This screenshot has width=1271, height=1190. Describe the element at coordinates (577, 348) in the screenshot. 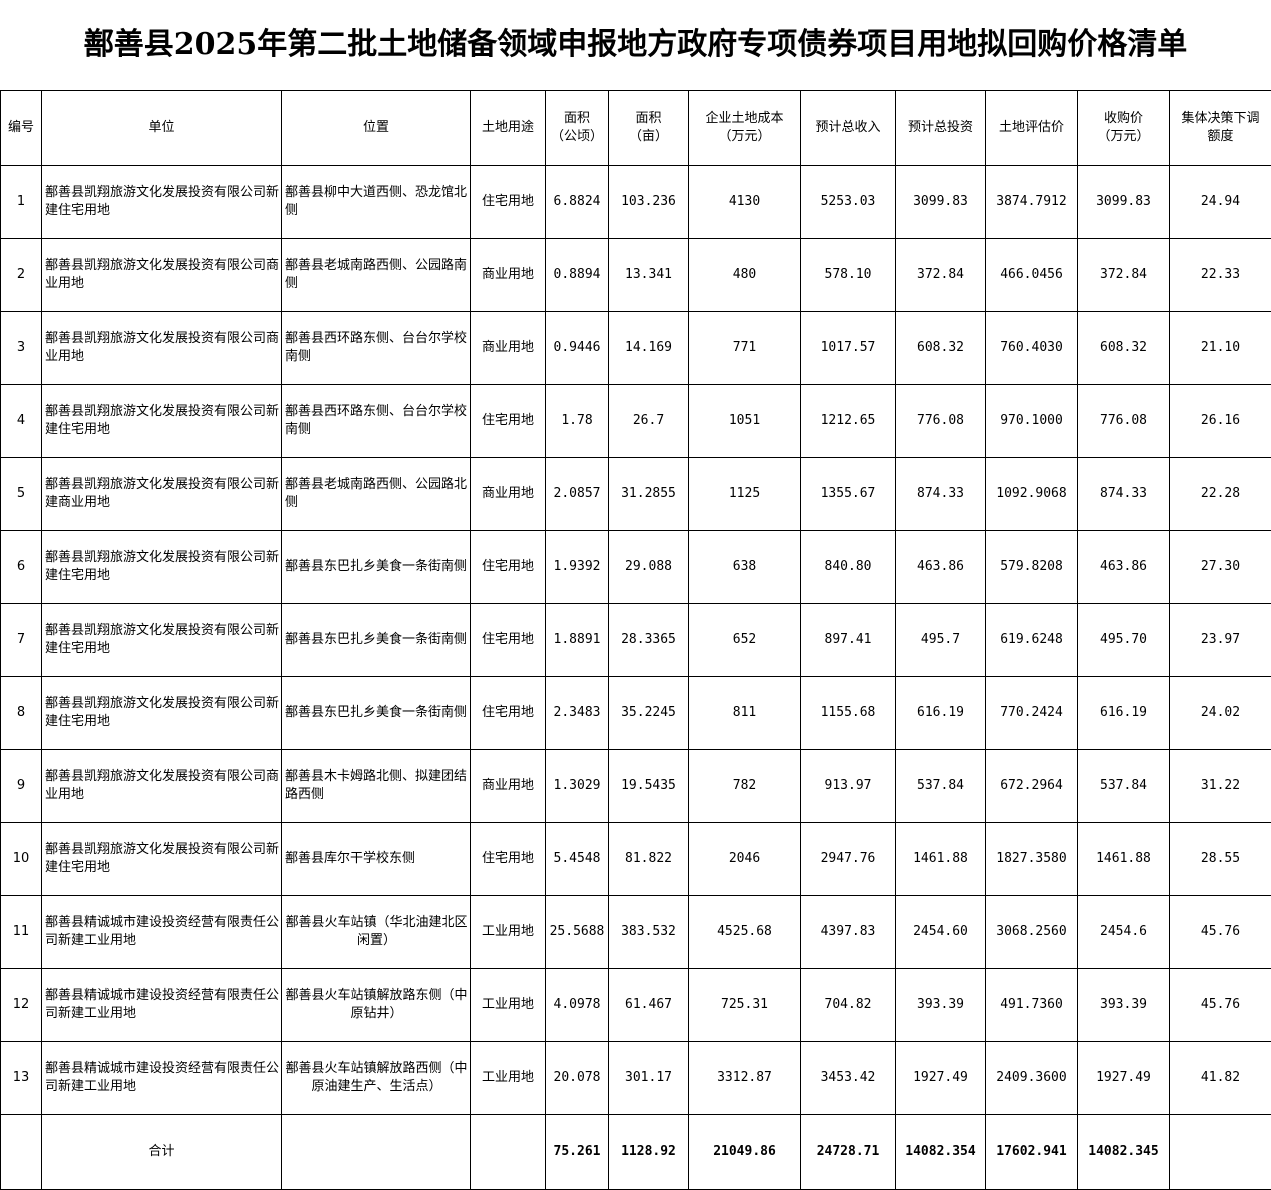

I see `cell-ha: 0.9446` at that location.